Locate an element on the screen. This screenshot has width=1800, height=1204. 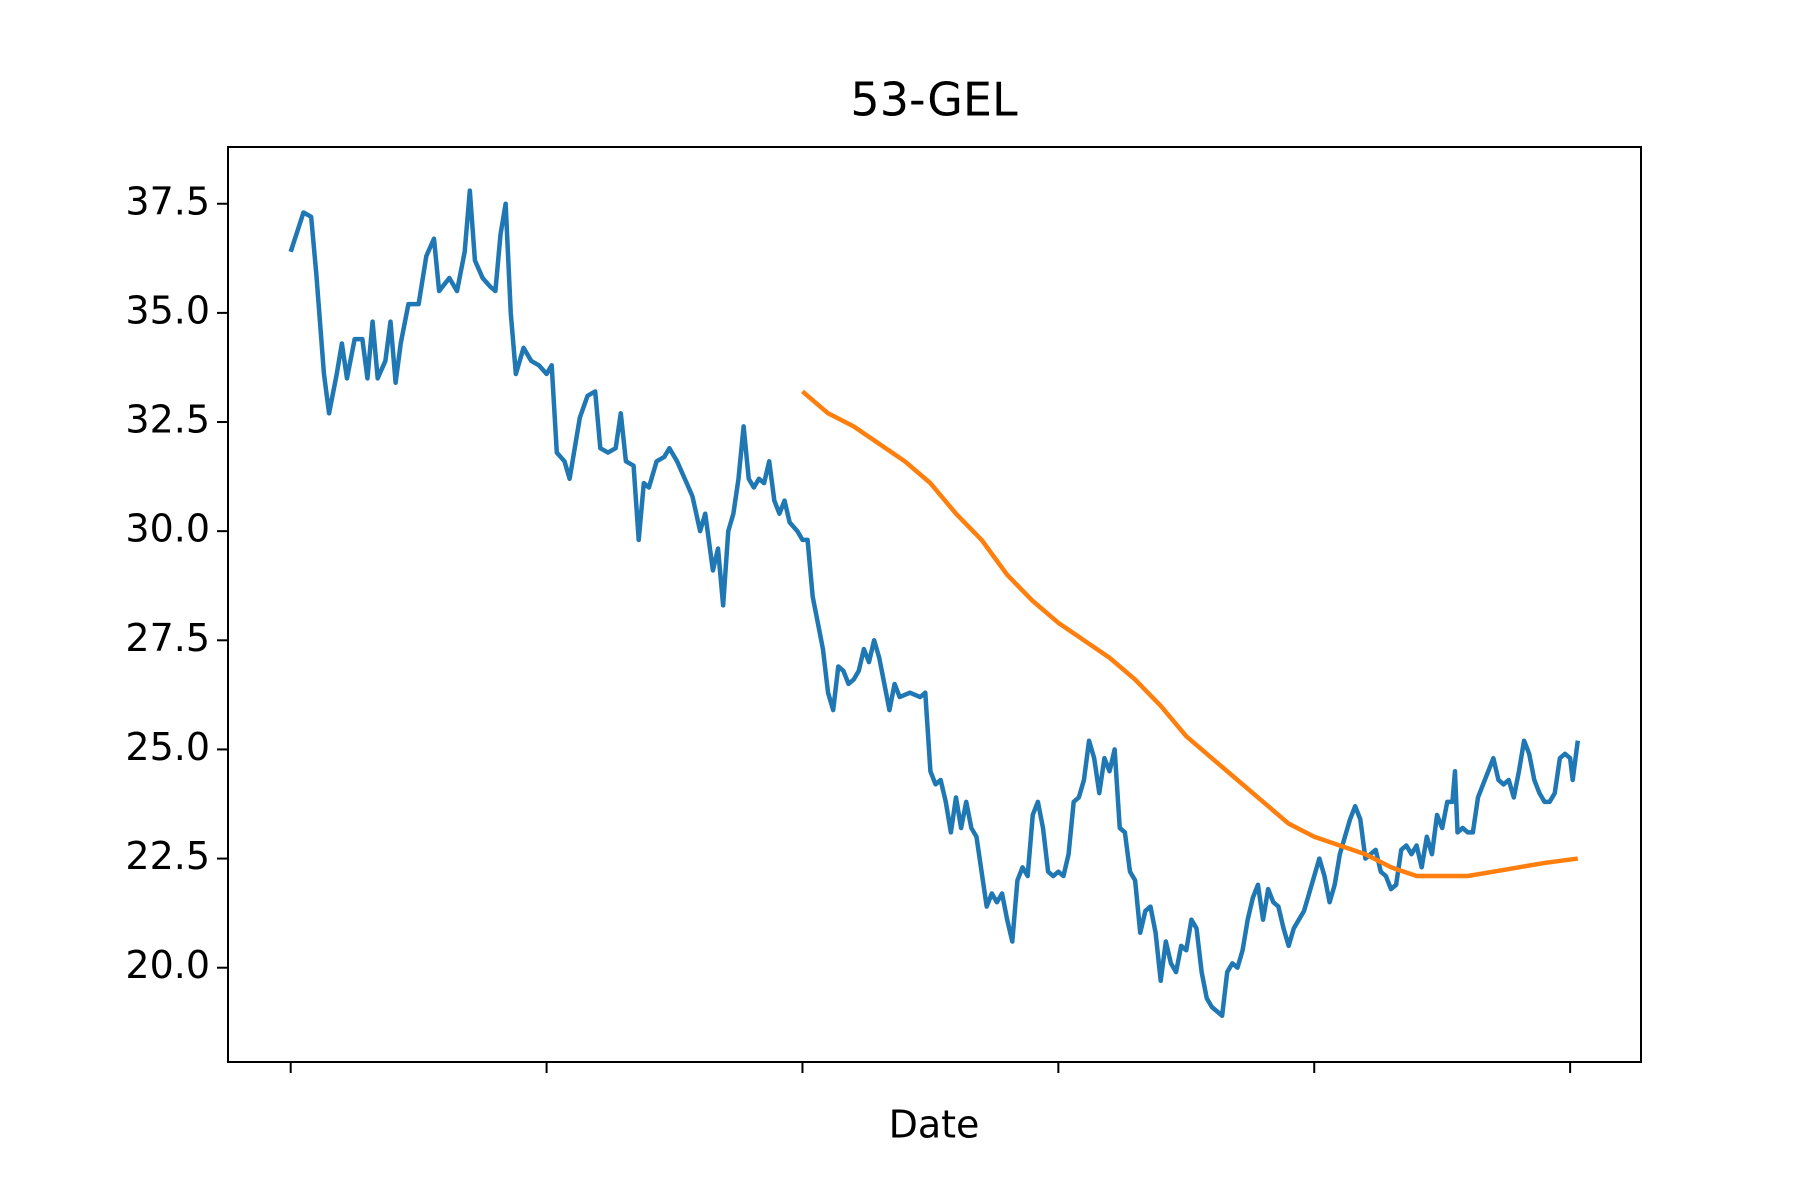
y-tick-label: 32.5 is located at coordinates (167, 420).